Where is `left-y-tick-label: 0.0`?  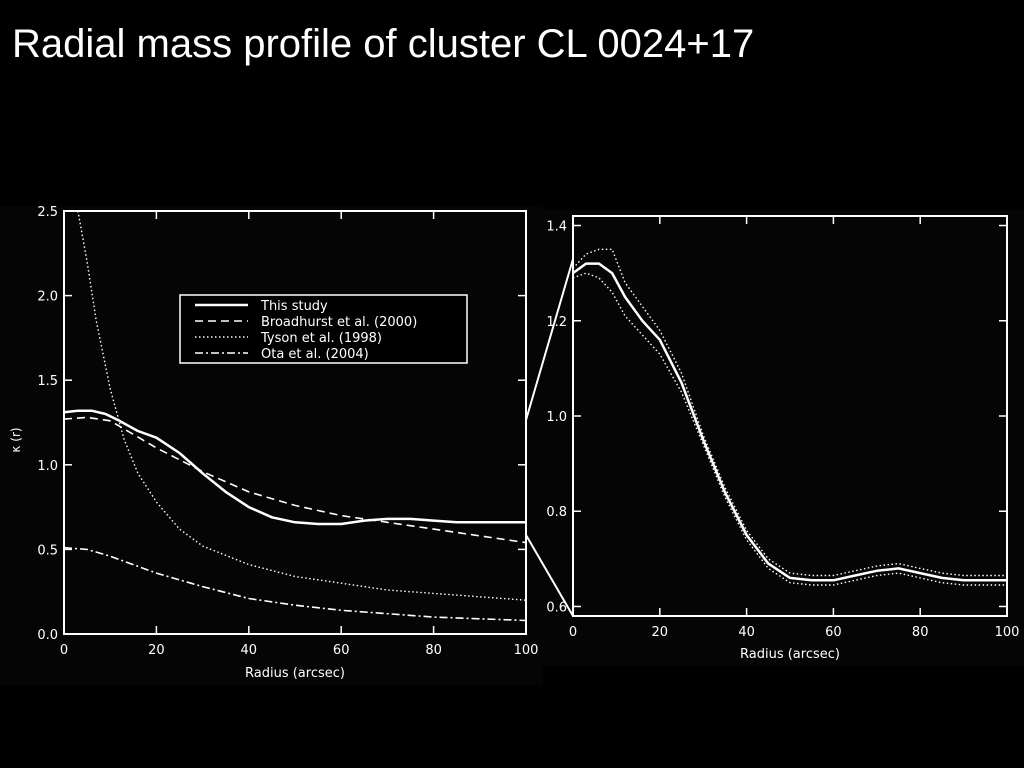 left-y-tick-label: 0.0 is located at coordinates (47, 635).